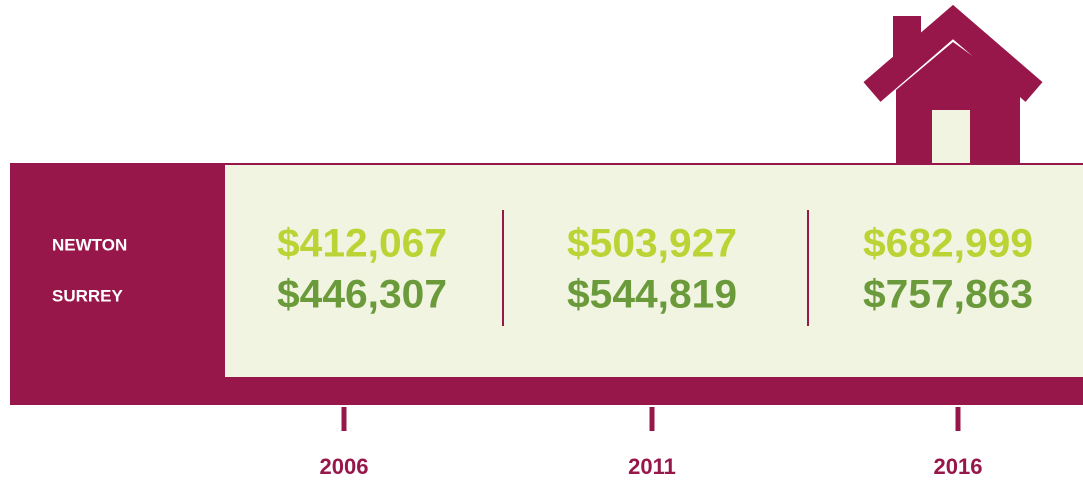 The width and height of the screenshot is (1083, 481). Describe the element at coordinates (958, 104) in the screenshot. I see `house-body` at that location.